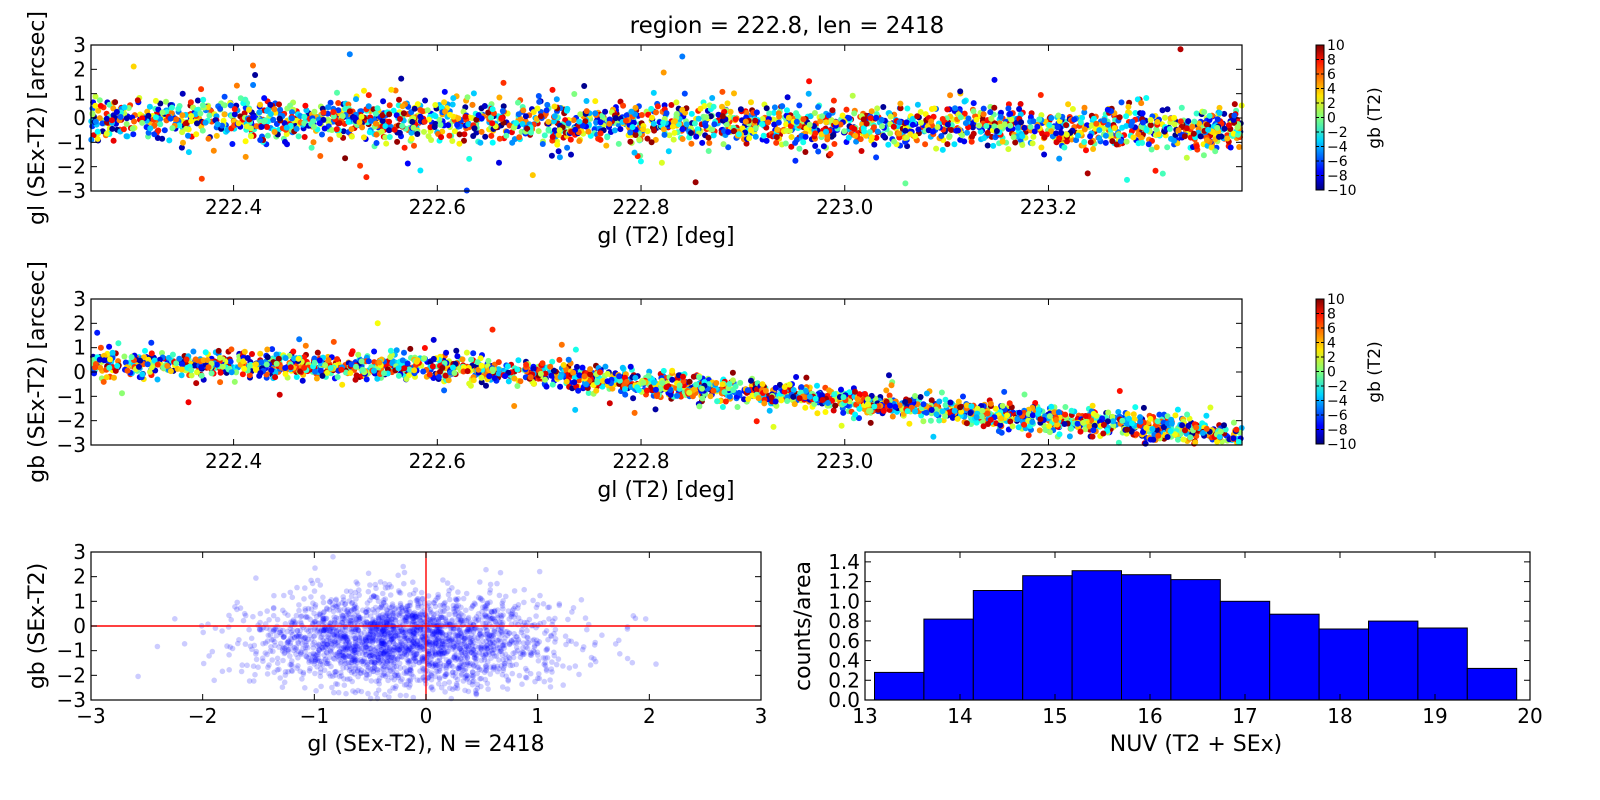 Image resolution: width=1600 pixels, height=800 pixels. I want to click on middle-y-axis-label: gb (SEx-T2) [arcsec], so click(37, 372).